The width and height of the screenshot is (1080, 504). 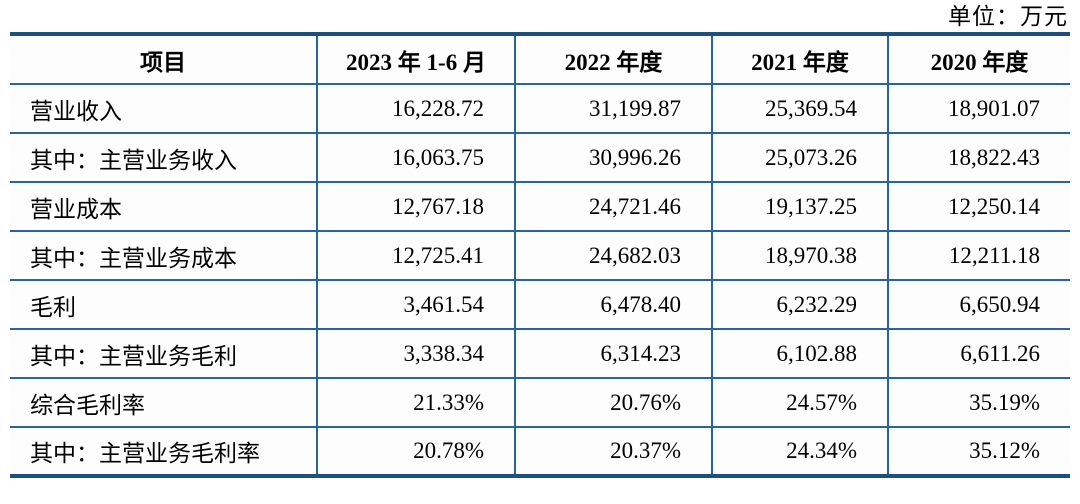 I want to click on value-cell: 6,314.23, so click(x=613, y=354).